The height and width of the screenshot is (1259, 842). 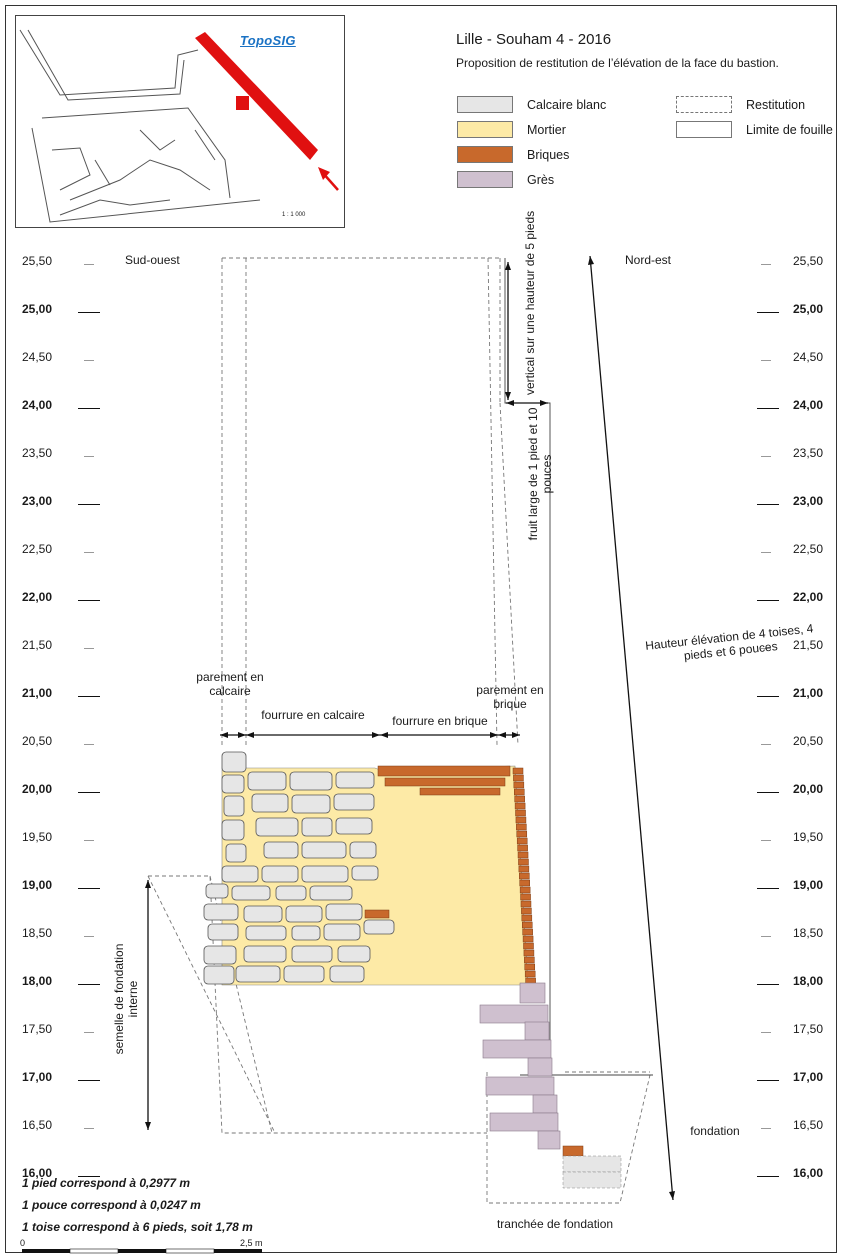 I want to click on legend-swatch-briques, so click(x=485, y=154).